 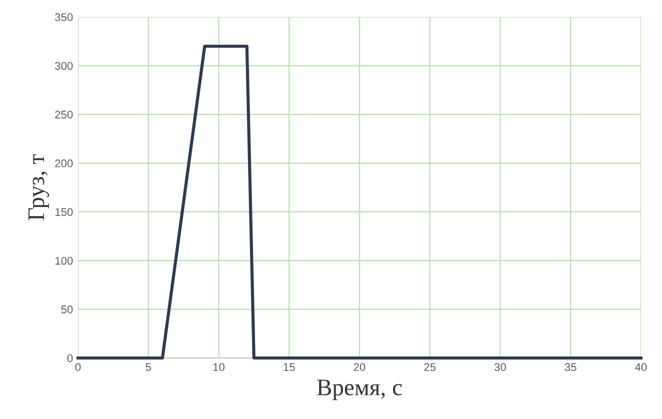 I want to click on y-tick-label: 350, so click(x=64, y=17).